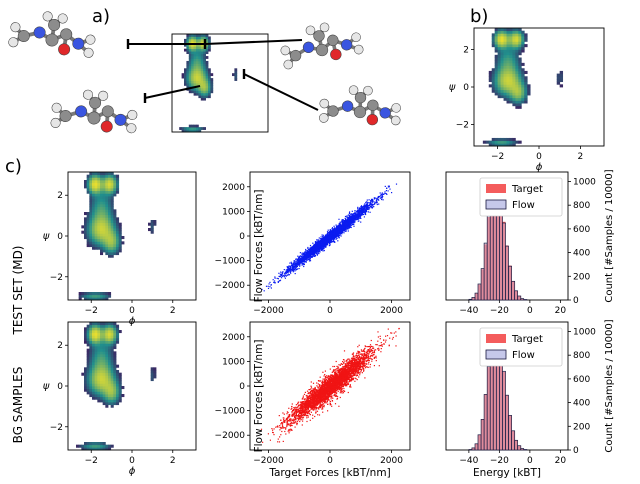  I want to click on x-tick-label: −2, so click(91, 311).